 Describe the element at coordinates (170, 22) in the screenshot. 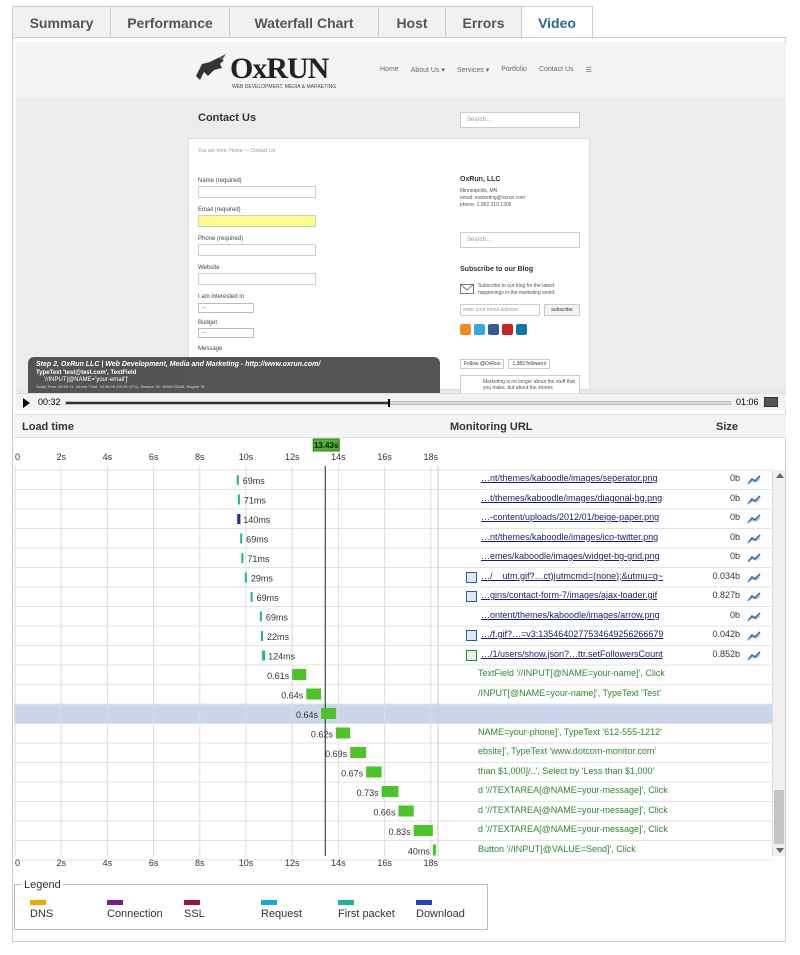

I see `tab-performance: Performance` at that location.